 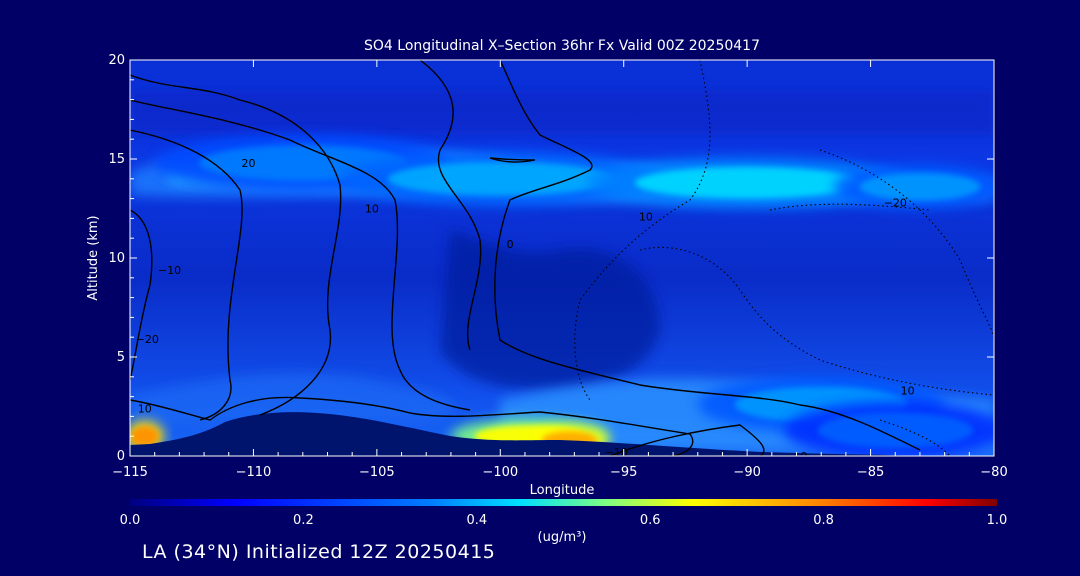 What do you see at coordinates (746, 472) in the screenshot?
I see `x-tick-label: −90` at bounding box center [746, 472].